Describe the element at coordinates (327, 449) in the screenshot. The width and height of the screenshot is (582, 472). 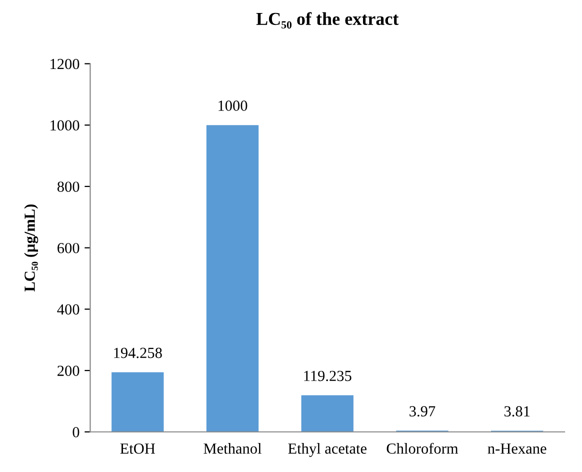
I see `x-tick-label: Ethyl acetate` at that location.